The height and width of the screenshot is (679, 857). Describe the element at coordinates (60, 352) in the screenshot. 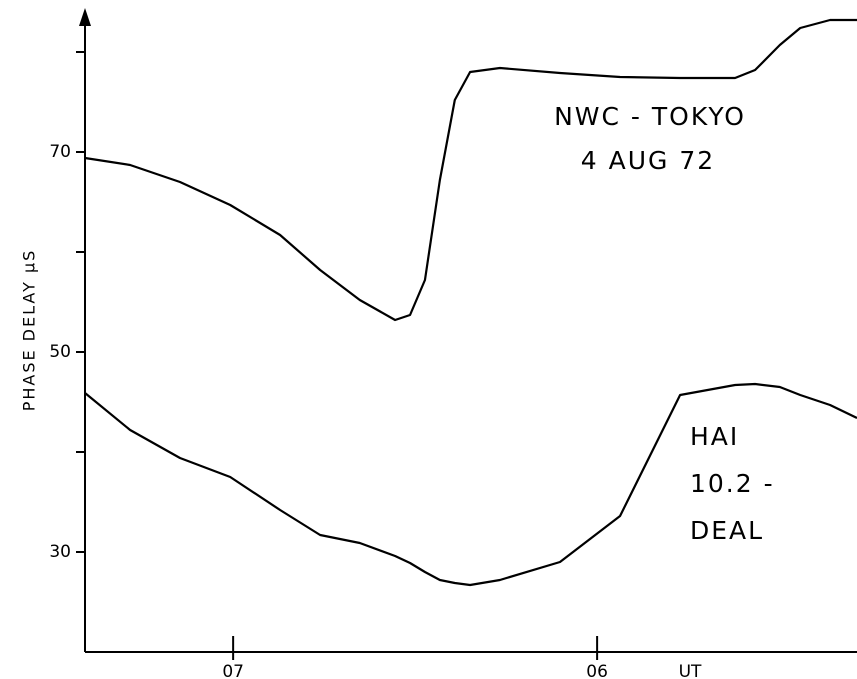

I see `y-tick-label: 50` at that location.